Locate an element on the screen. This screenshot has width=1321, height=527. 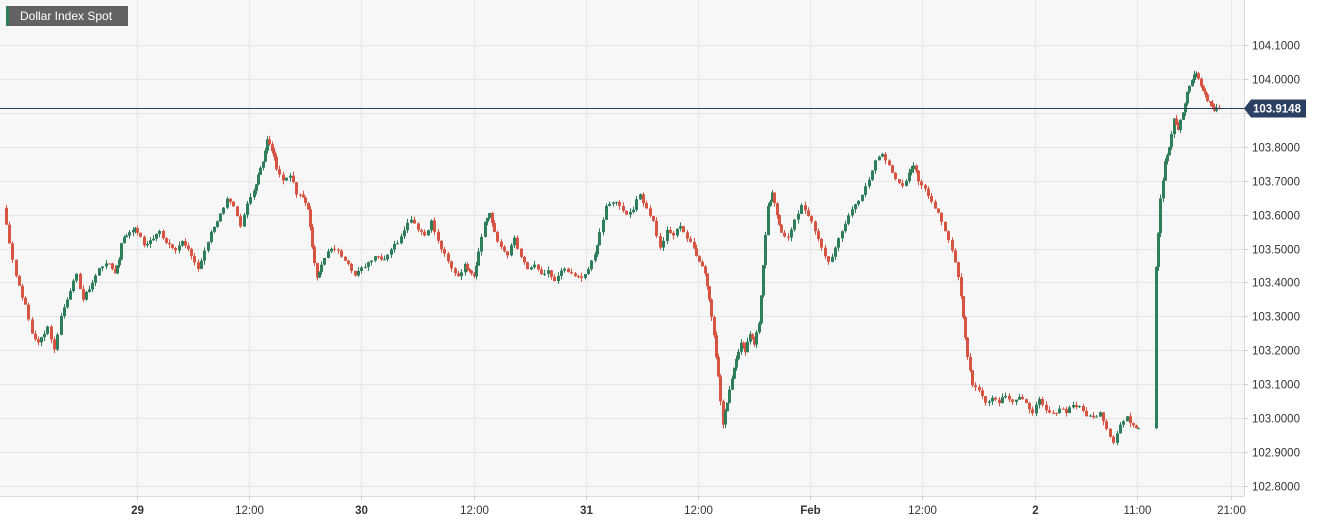
last-price-label: 103.9148 is located at coordinates (1275, 108).